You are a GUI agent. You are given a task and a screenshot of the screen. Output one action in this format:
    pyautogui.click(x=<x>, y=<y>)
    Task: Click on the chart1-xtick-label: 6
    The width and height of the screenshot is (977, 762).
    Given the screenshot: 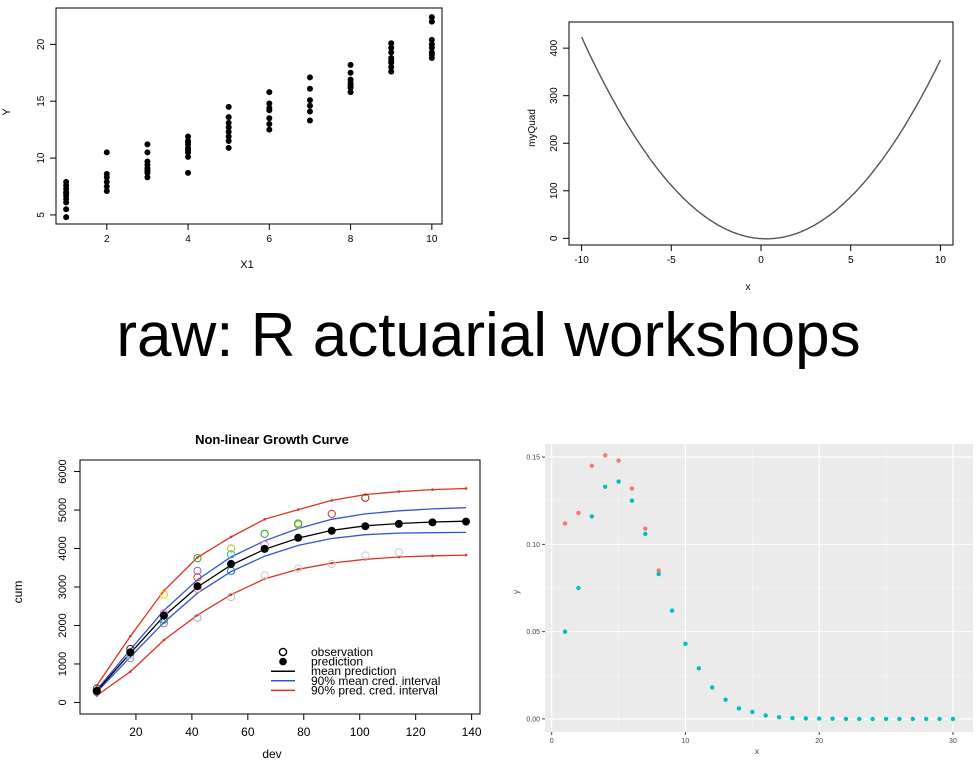 What is the action you would take?
    pyautogui.click(x=270, y=239)
    